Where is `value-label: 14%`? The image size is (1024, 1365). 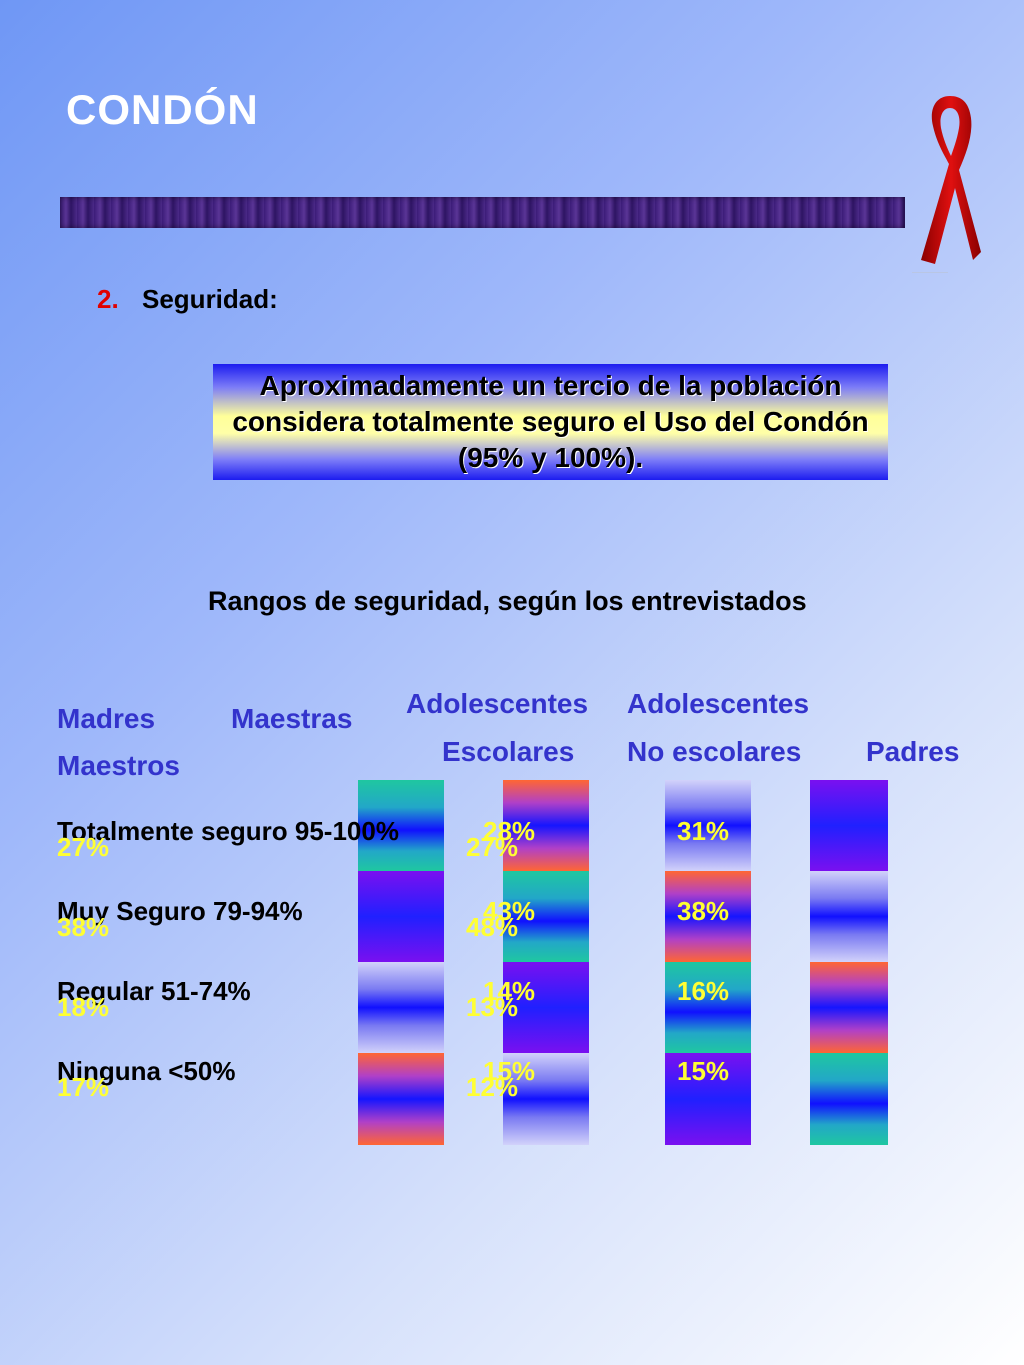 value-label: 14% is located at coordinates (509, 991).